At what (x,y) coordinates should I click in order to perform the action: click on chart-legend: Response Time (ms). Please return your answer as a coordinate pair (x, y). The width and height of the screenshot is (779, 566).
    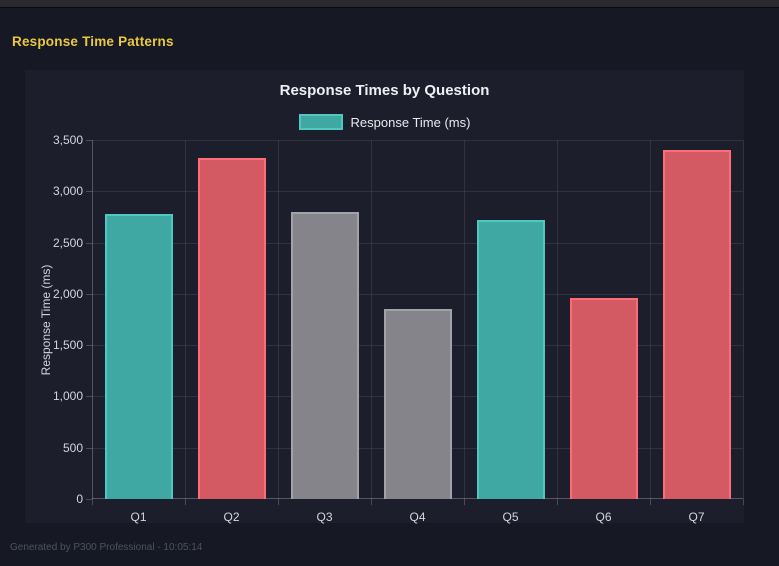
    Looking at the image, I should click on (384, 122).